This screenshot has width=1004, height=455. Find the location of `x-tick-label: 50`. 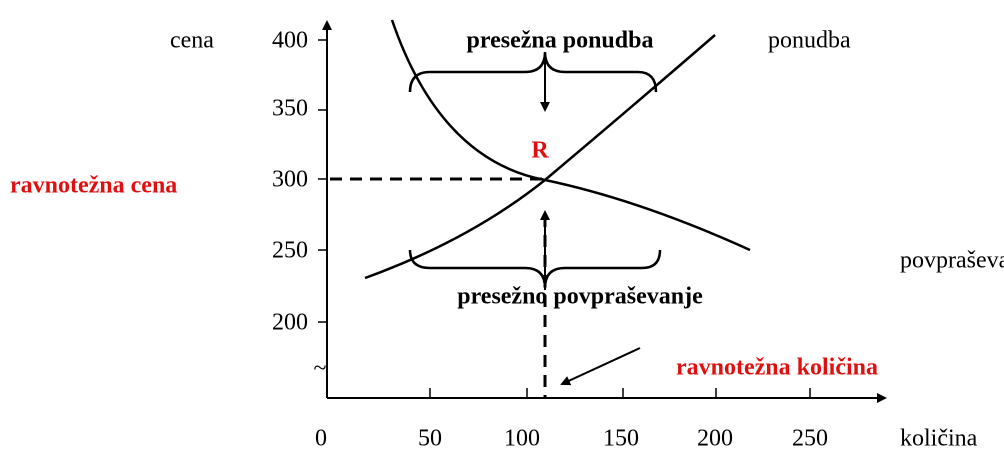

x-tick-label: 50 is located at coordinates (430, 439).